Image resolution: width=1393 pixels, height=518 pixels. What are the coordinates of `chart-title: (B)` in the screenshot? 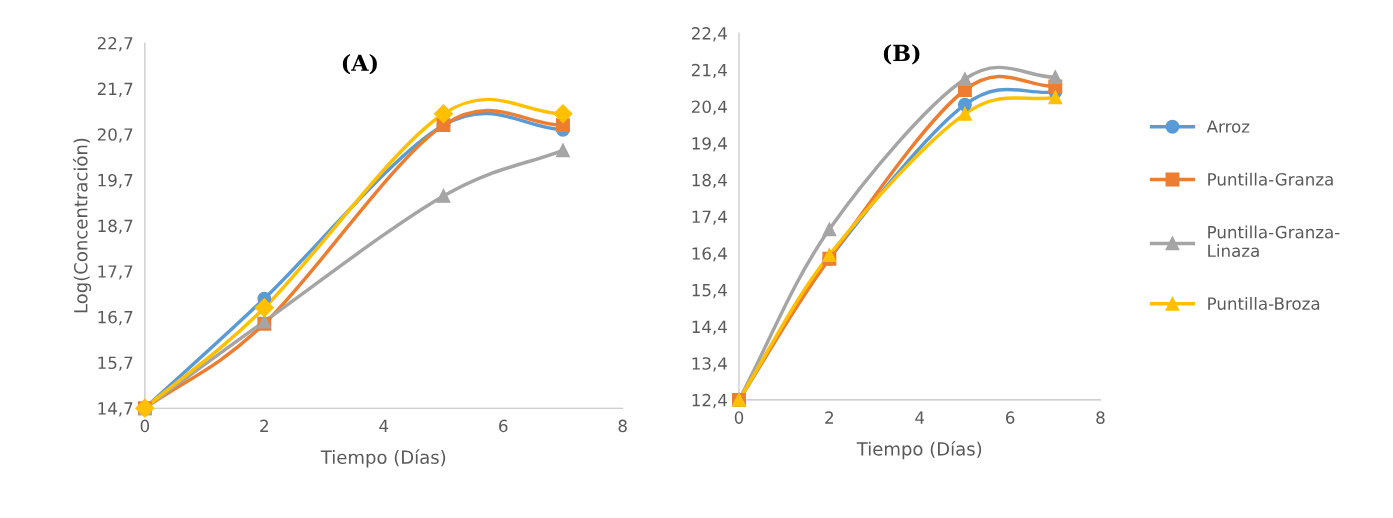 It's located at (901, 54).